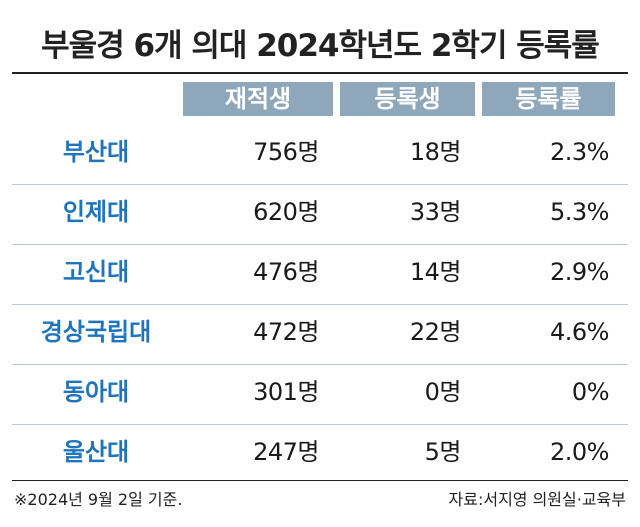 The width and height of the screenshot is (640, 527). What do you see at coordinates (286, 212) in the screenshot?
I see `enrolled-count: 620명` at bounding box center [286, 212].